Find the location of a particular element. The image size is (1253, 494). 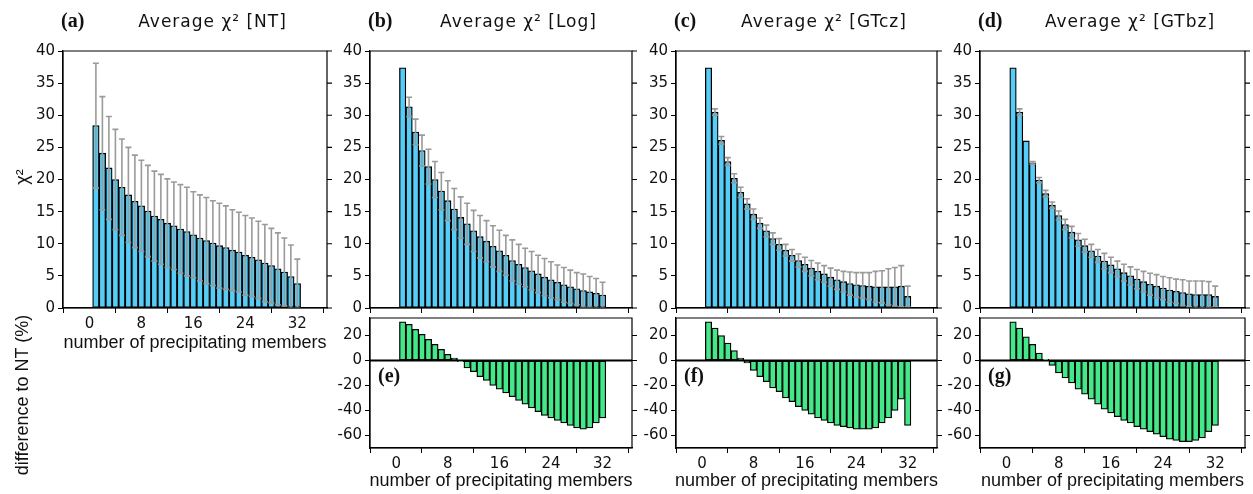

y-axis-title: difference to NT (%) is located at coordinates (22, 395).